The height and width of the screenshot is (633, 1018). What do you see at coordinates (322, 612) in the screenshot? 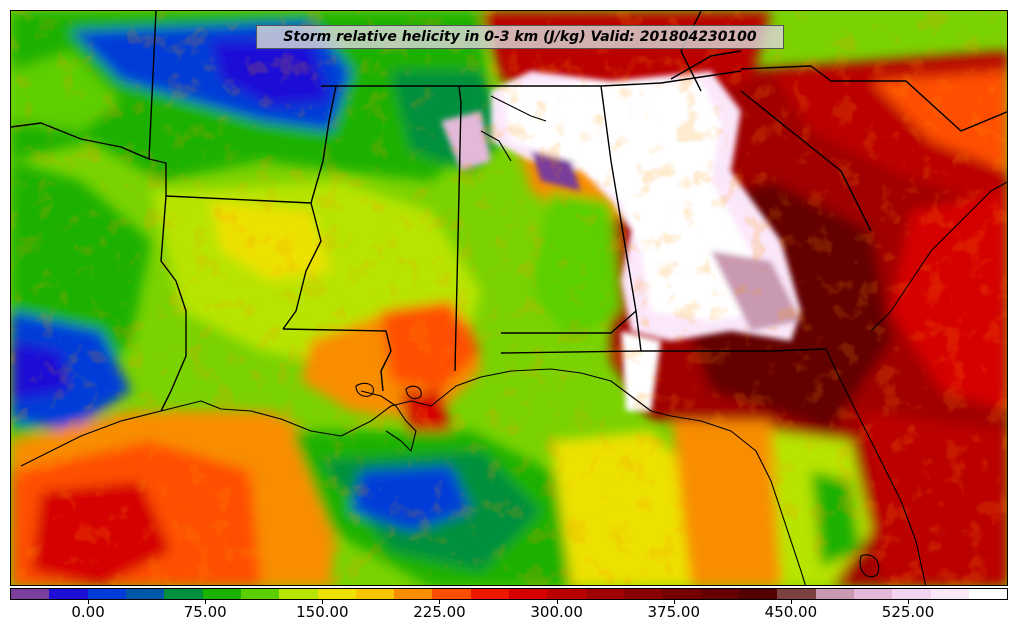
I see `colorbar-label: 150.00` at bounding box center [322, 612].